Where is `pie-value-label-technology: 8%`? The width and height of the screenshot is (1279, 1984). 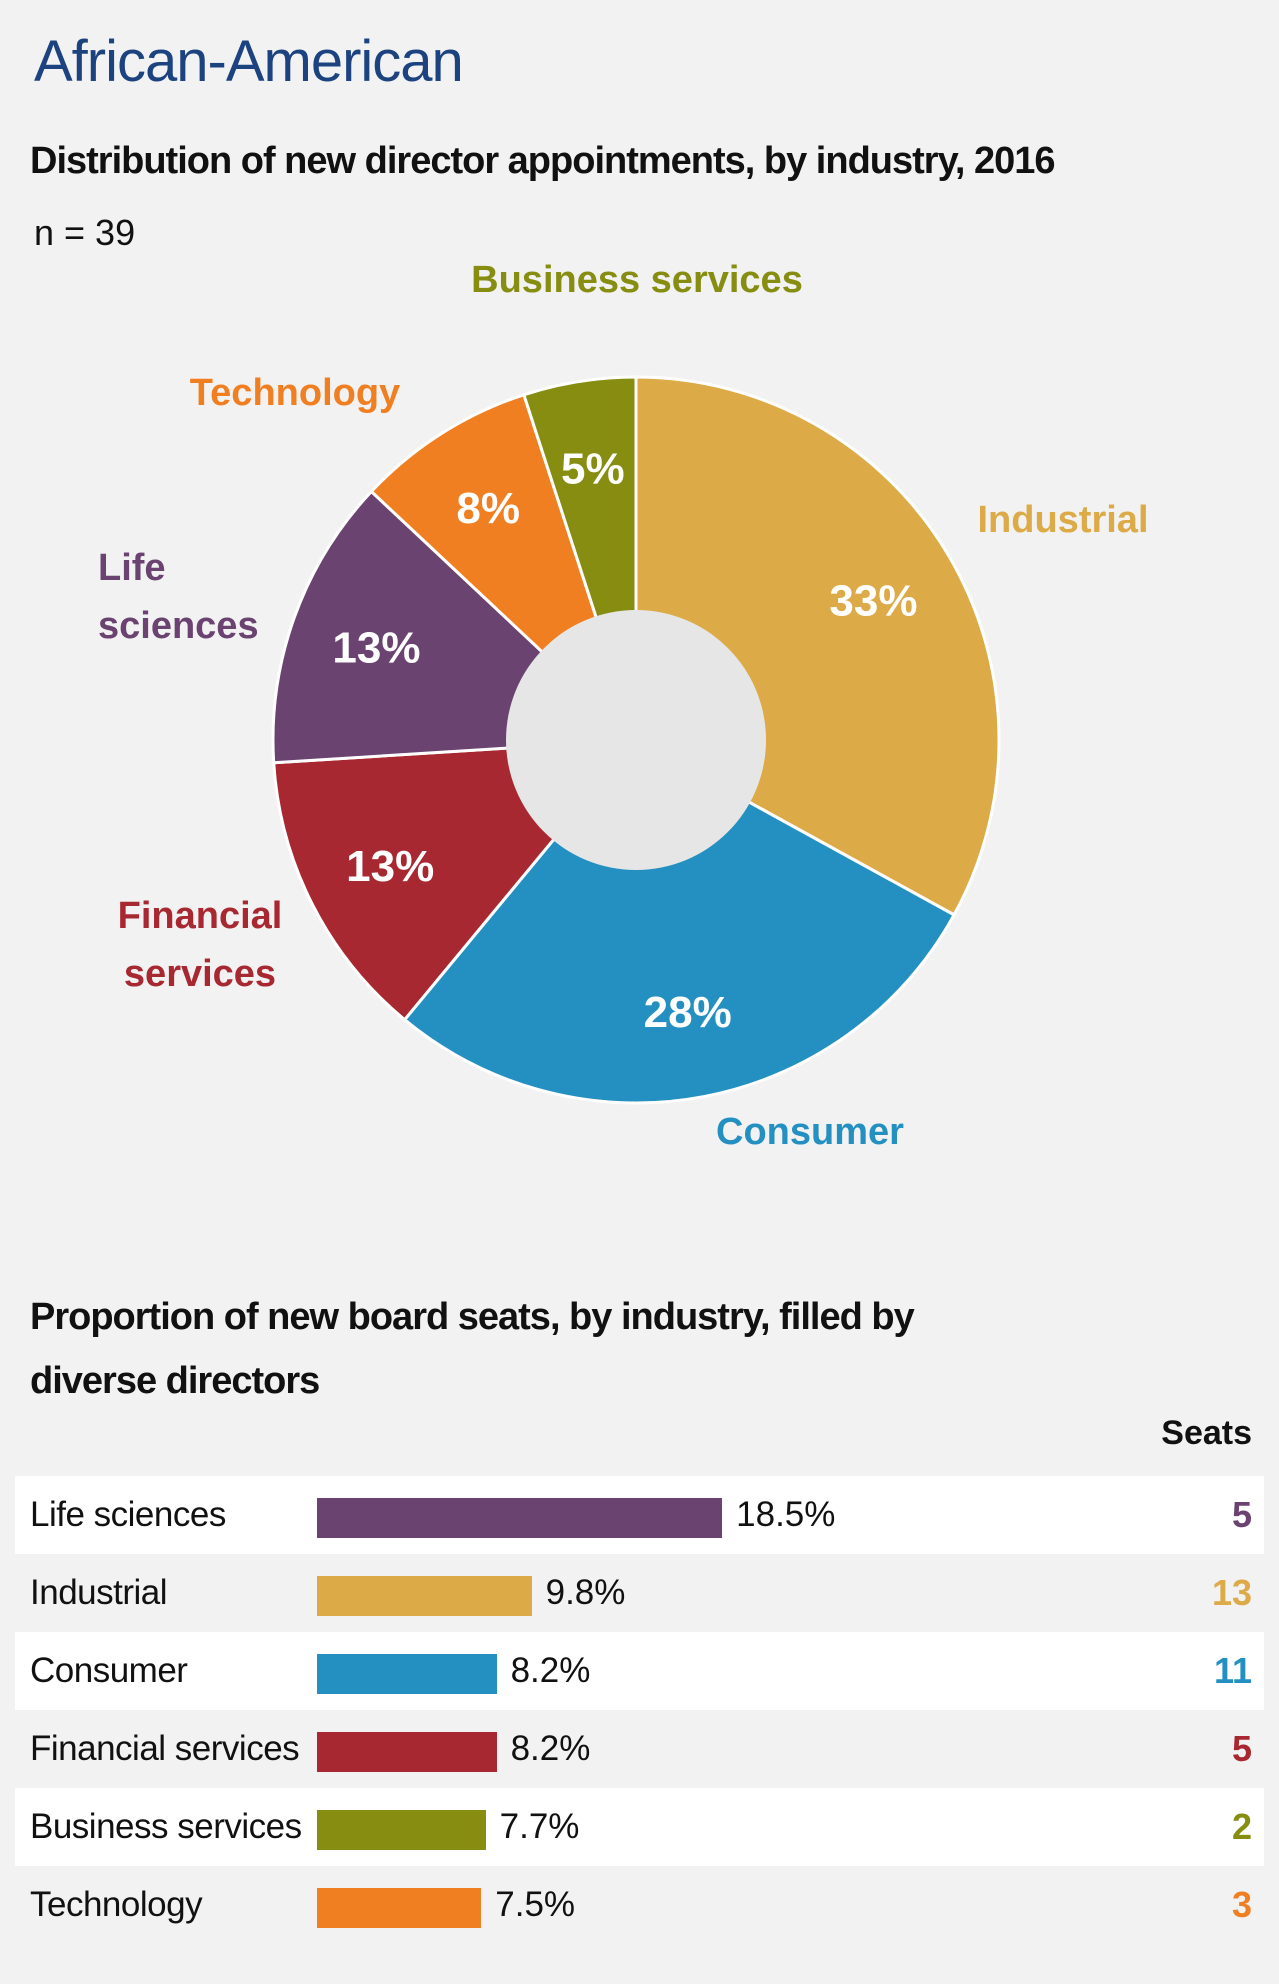 pie-value-label-technology: 8% is located at coordinates (488, 508).